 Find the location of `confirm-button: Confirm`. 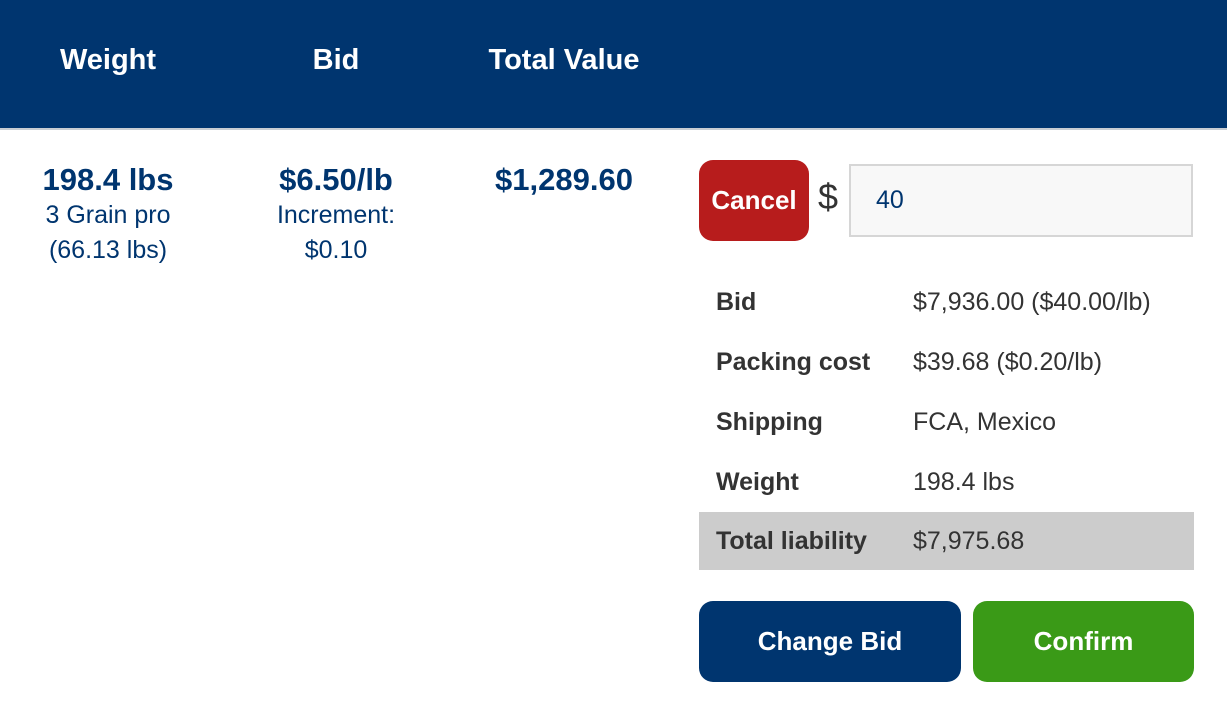

confirm-button: Confirm is located at coordinates (1083, 641).